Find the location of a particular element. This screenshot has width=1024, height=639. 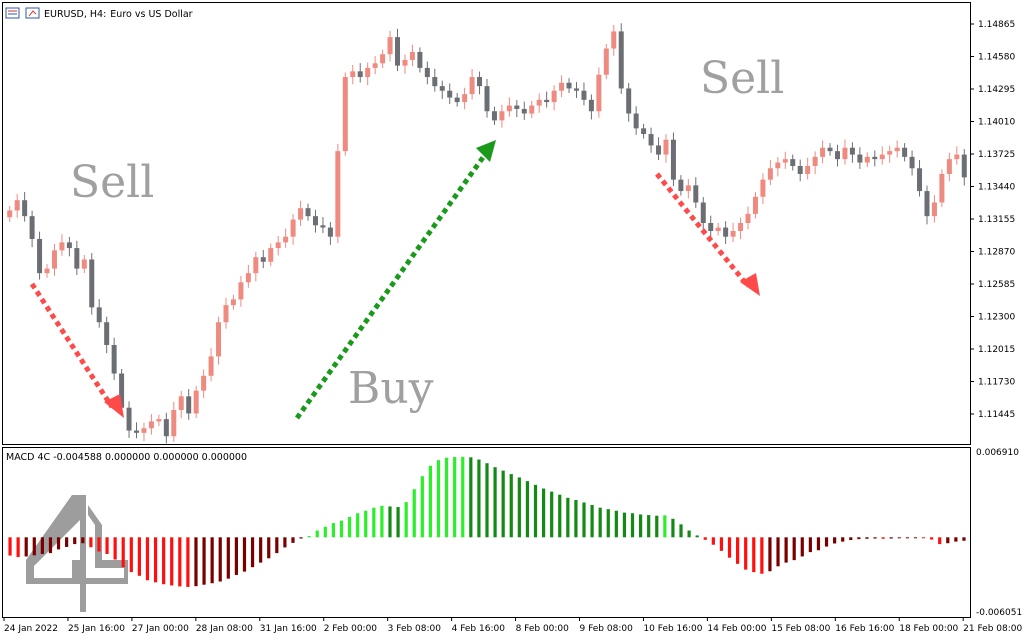

watermark-logo-icon is located at coordinates (77, 553).